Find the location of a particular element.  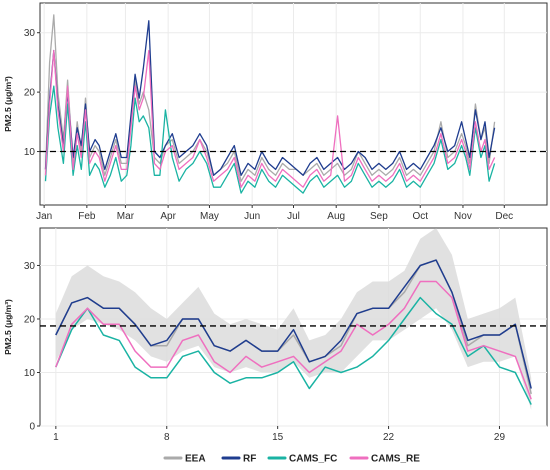

top-x-tick-label: Apr is located at coordinates (168, 216).